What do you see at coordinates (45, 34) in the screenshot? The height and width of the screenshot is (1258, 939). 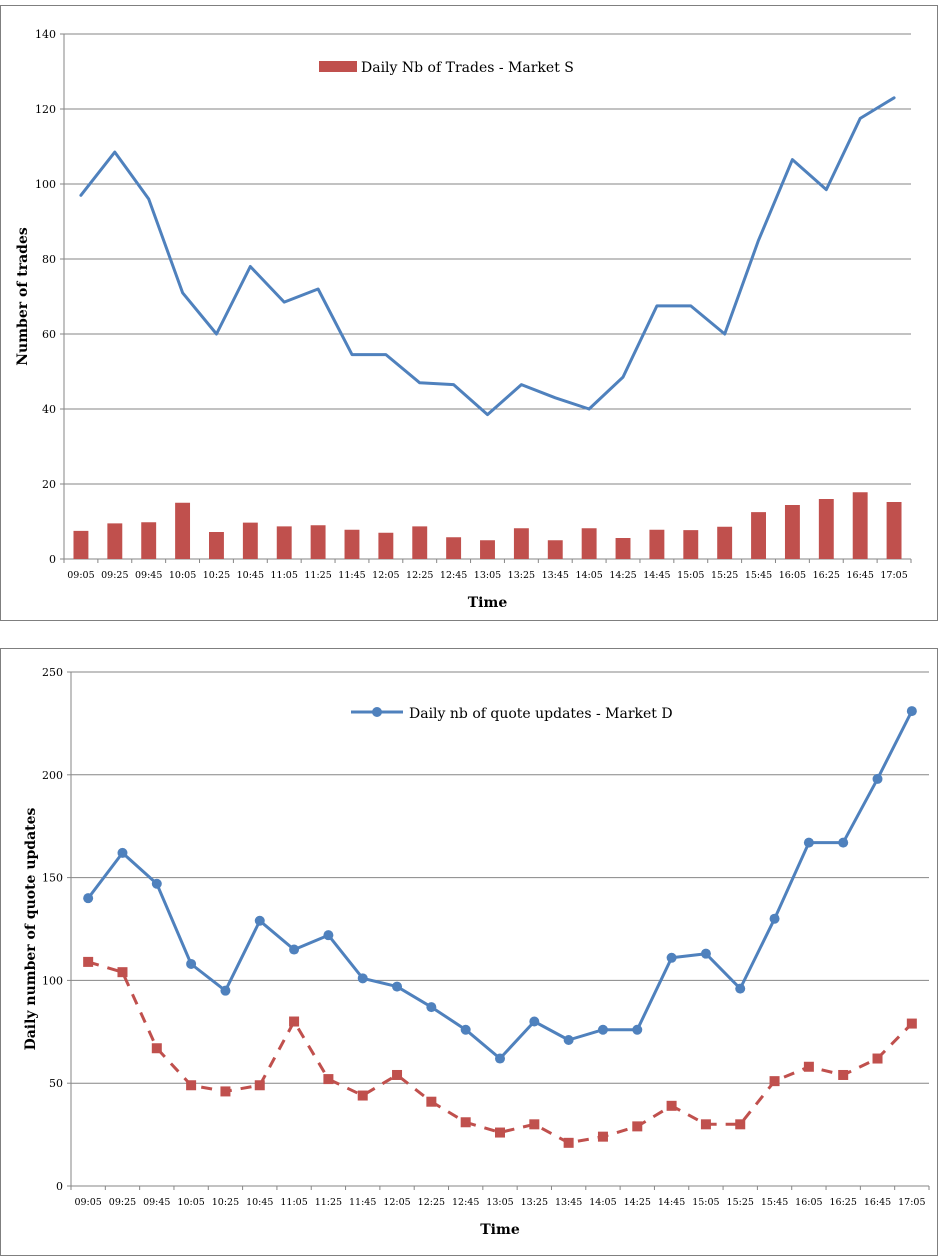 I see `y-tick-label: 140` at bounding box center [45, 34].